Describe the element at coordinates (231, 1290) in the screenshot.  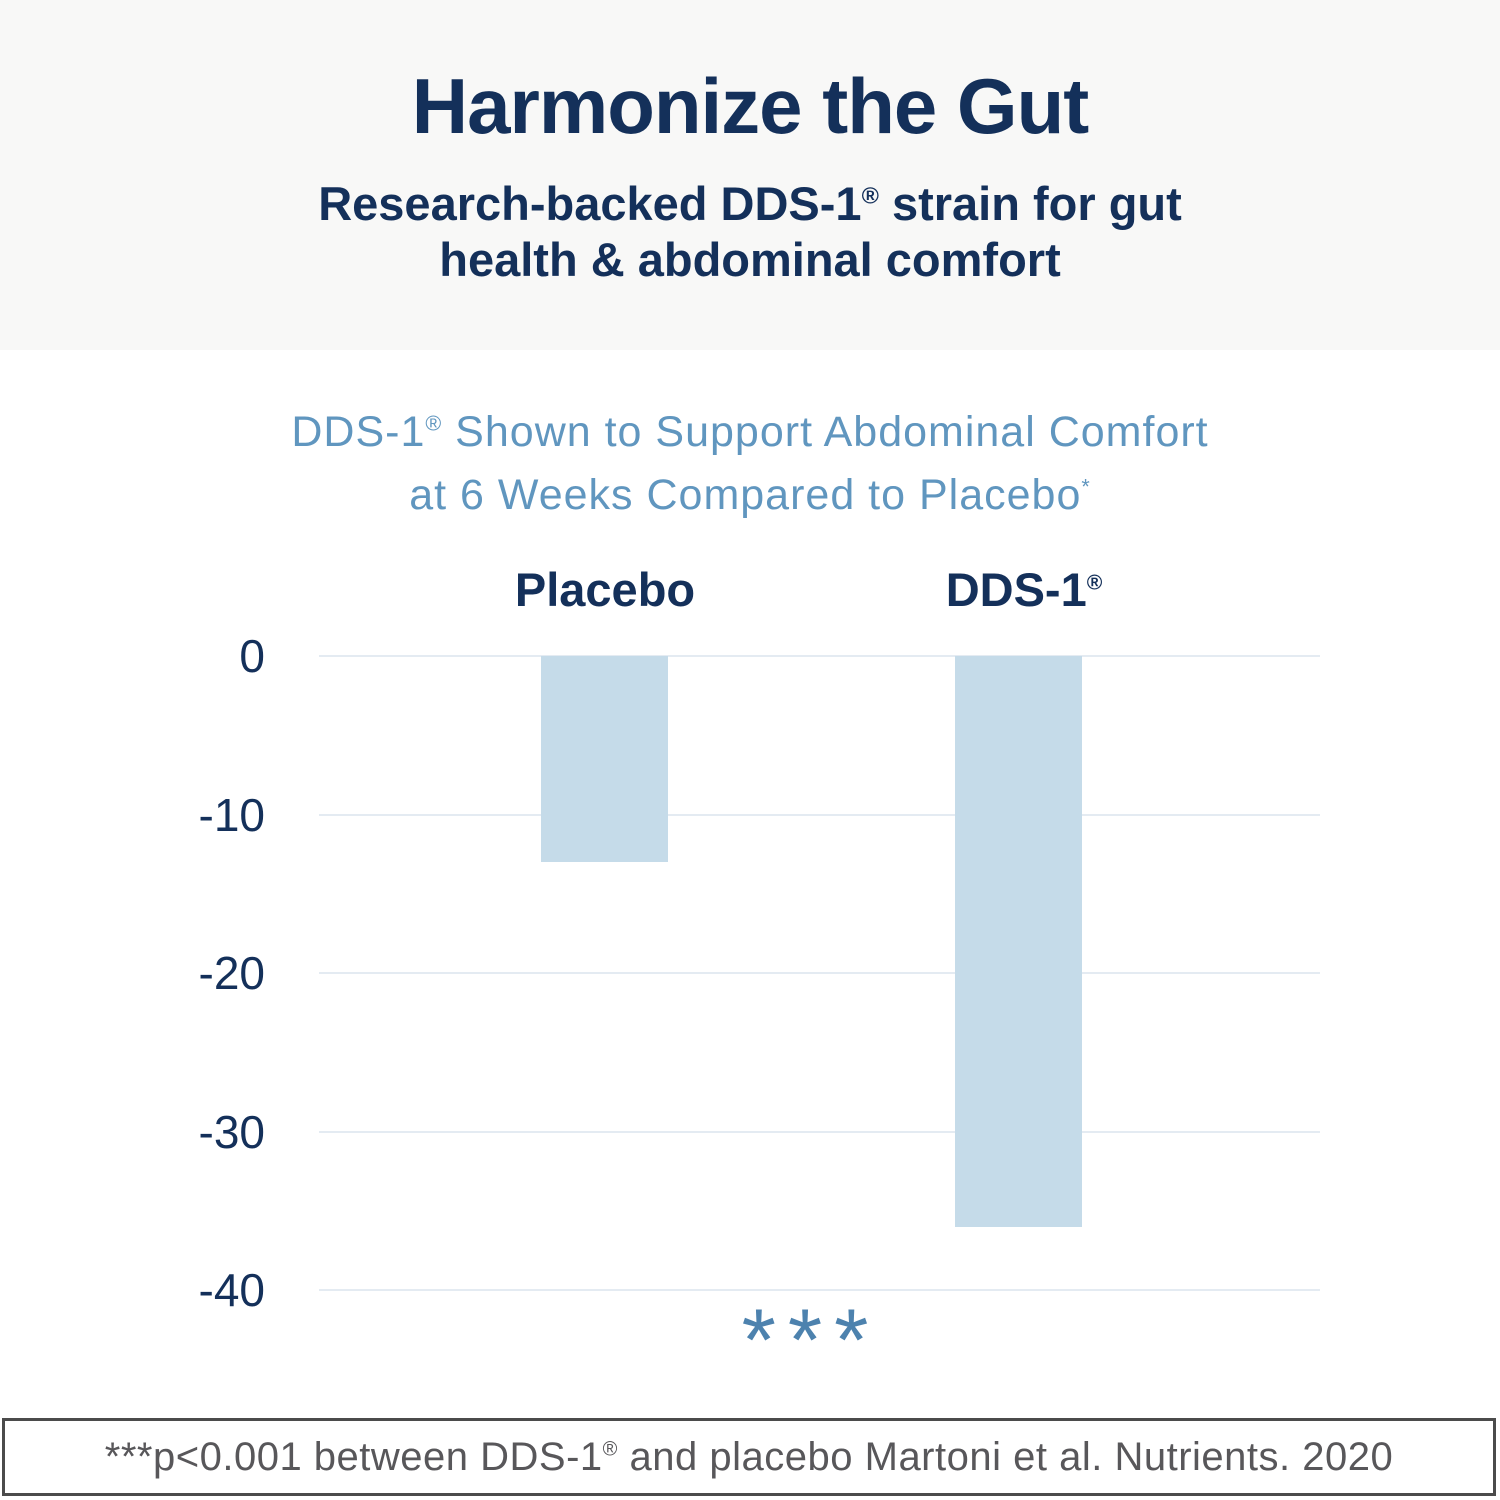
I see `y-tick-label--40: -40` at that location.